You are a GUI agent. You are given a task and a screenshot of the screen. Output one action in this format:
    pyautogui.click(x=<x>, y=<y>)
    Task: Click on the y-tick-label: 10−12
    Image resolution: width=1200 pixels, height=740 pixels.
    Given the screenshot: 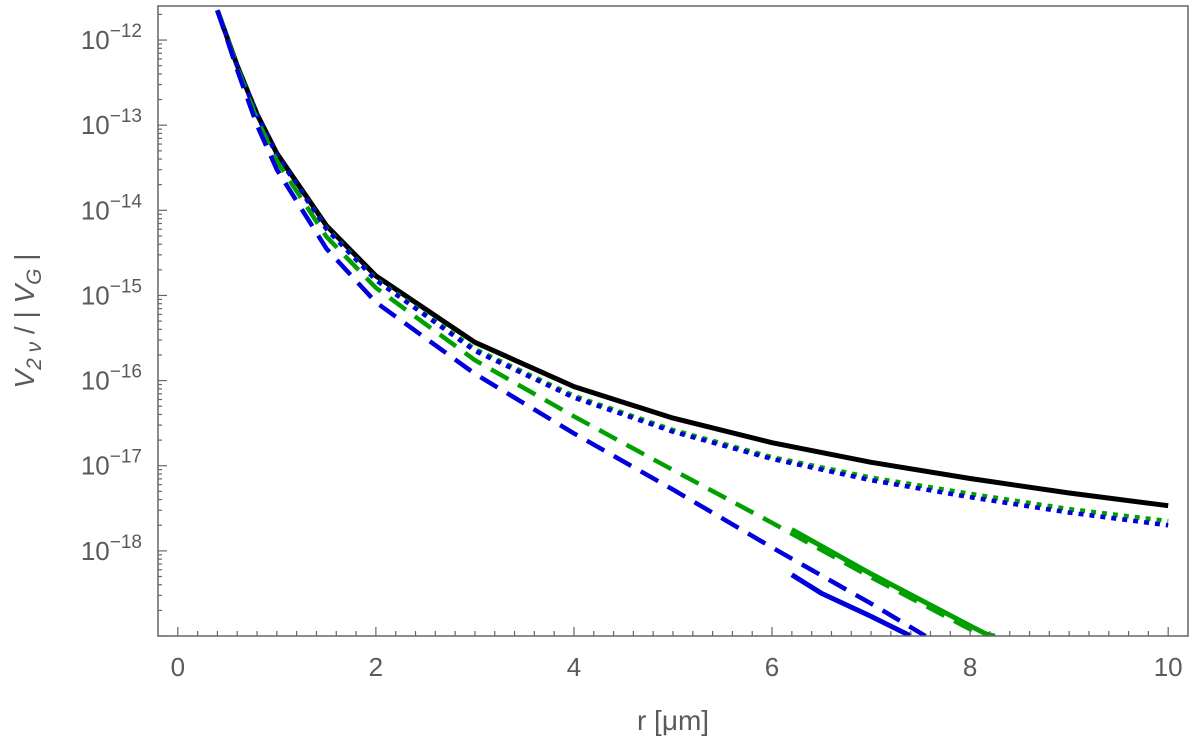 What is the action you would take?
    pyautogui.click(x=111, y=38)
    